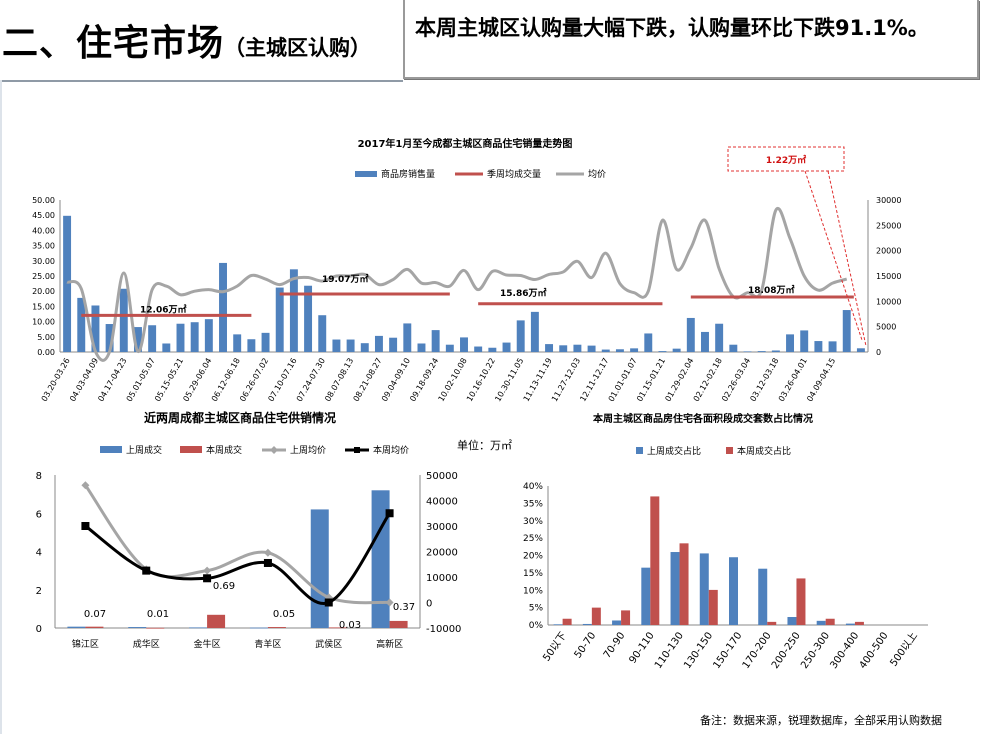  Describe the element at coordinates (793, 380) in the screenshot. I see `chart1-xtick: 03.26-04.01` at that location.